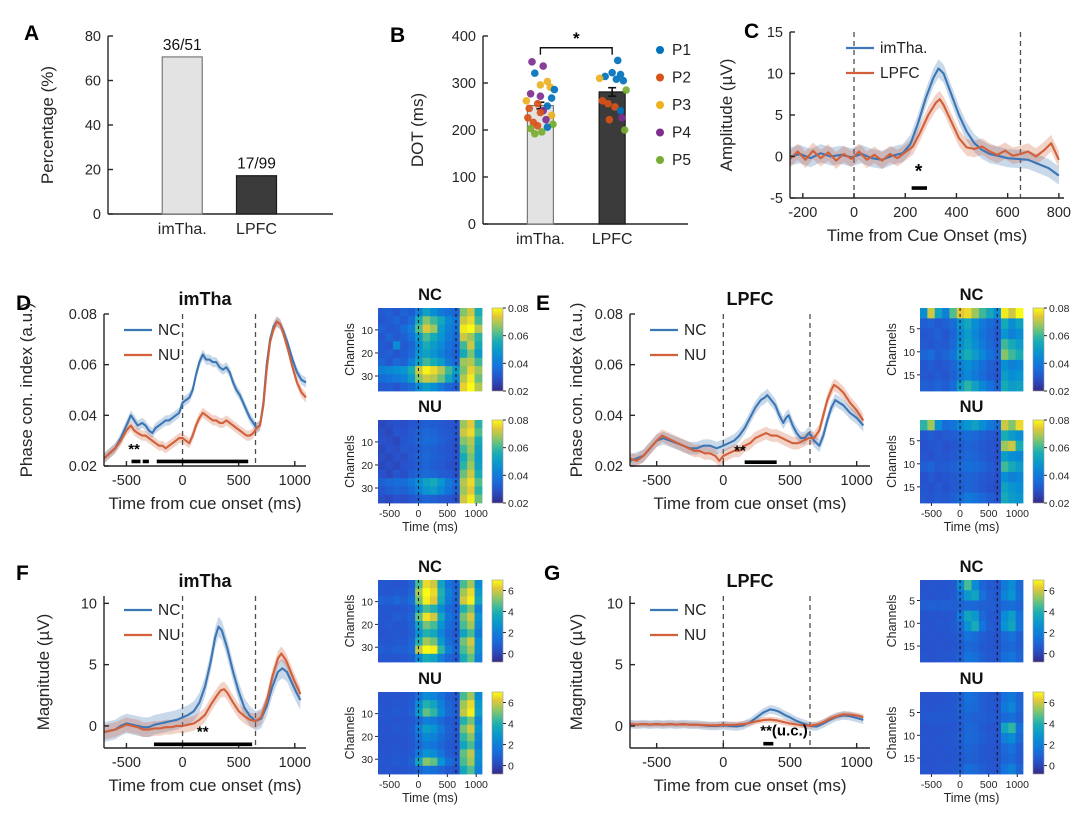 The image size is (1080, 822). What do you see at coordinates (1008, 213) in the screenshot?
I see `svg-text: 600` at bounding box center [1008, 213].